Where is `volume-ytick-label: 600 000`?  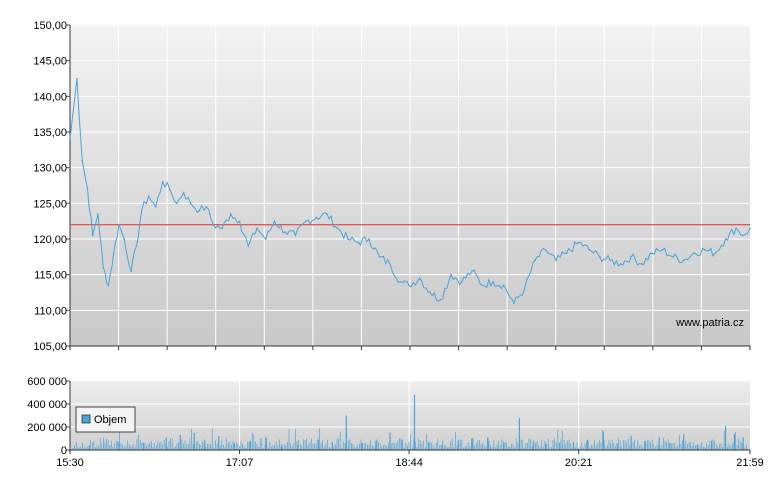 volume-ytick-label: 600 000 is located at coordinates (47, 382).